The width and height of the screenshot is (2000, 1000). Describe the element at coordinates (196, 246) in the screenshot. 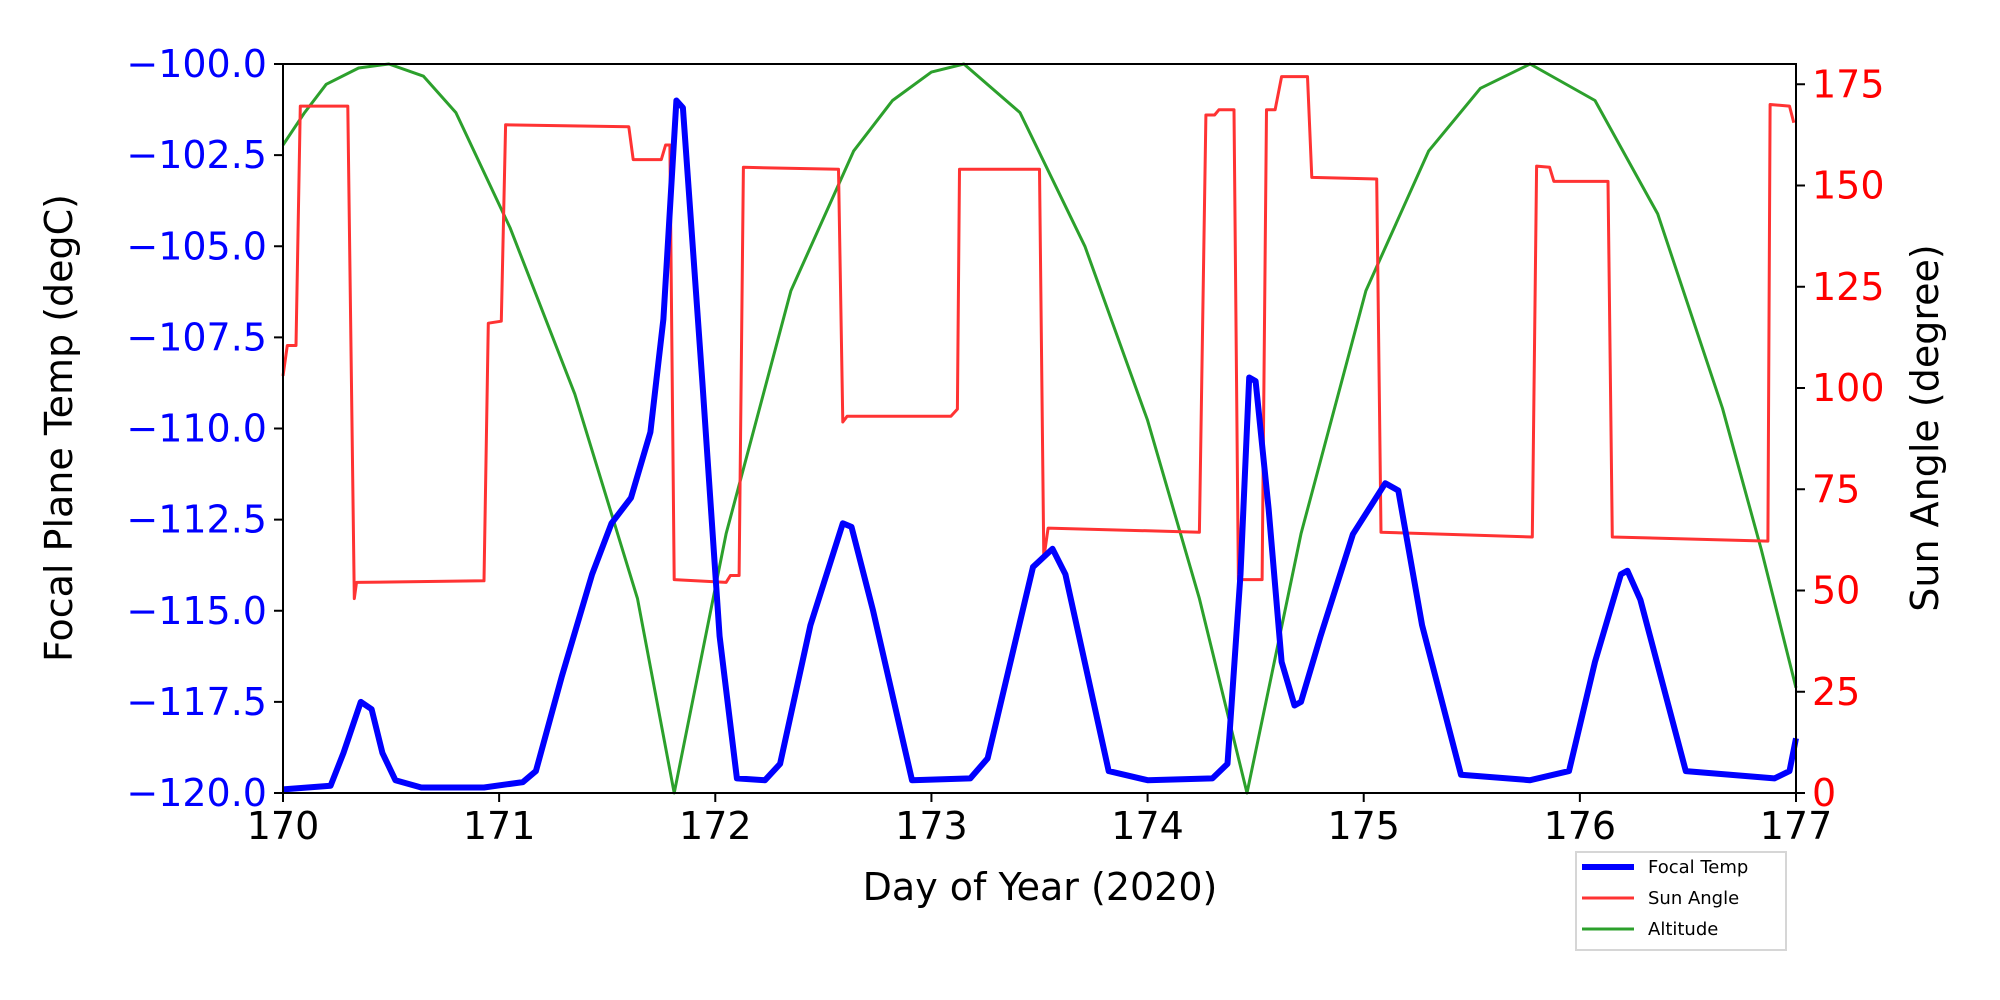

I see `left-tick-label: −105.0` at that location.